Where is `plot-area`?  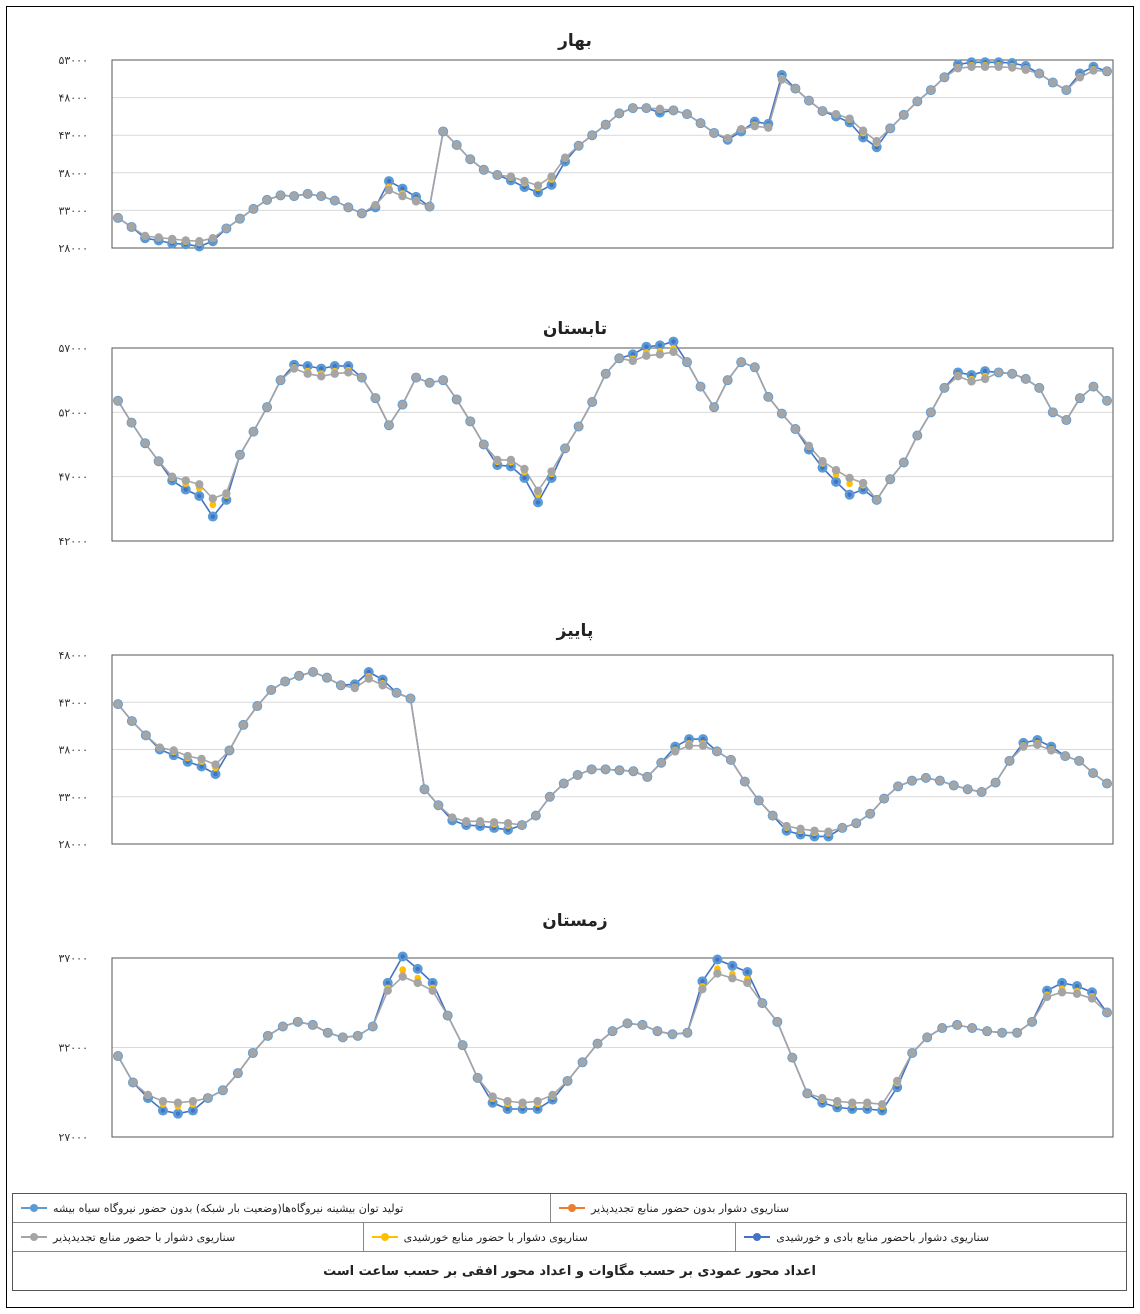 plot-area is located at coordinates (612, 444).